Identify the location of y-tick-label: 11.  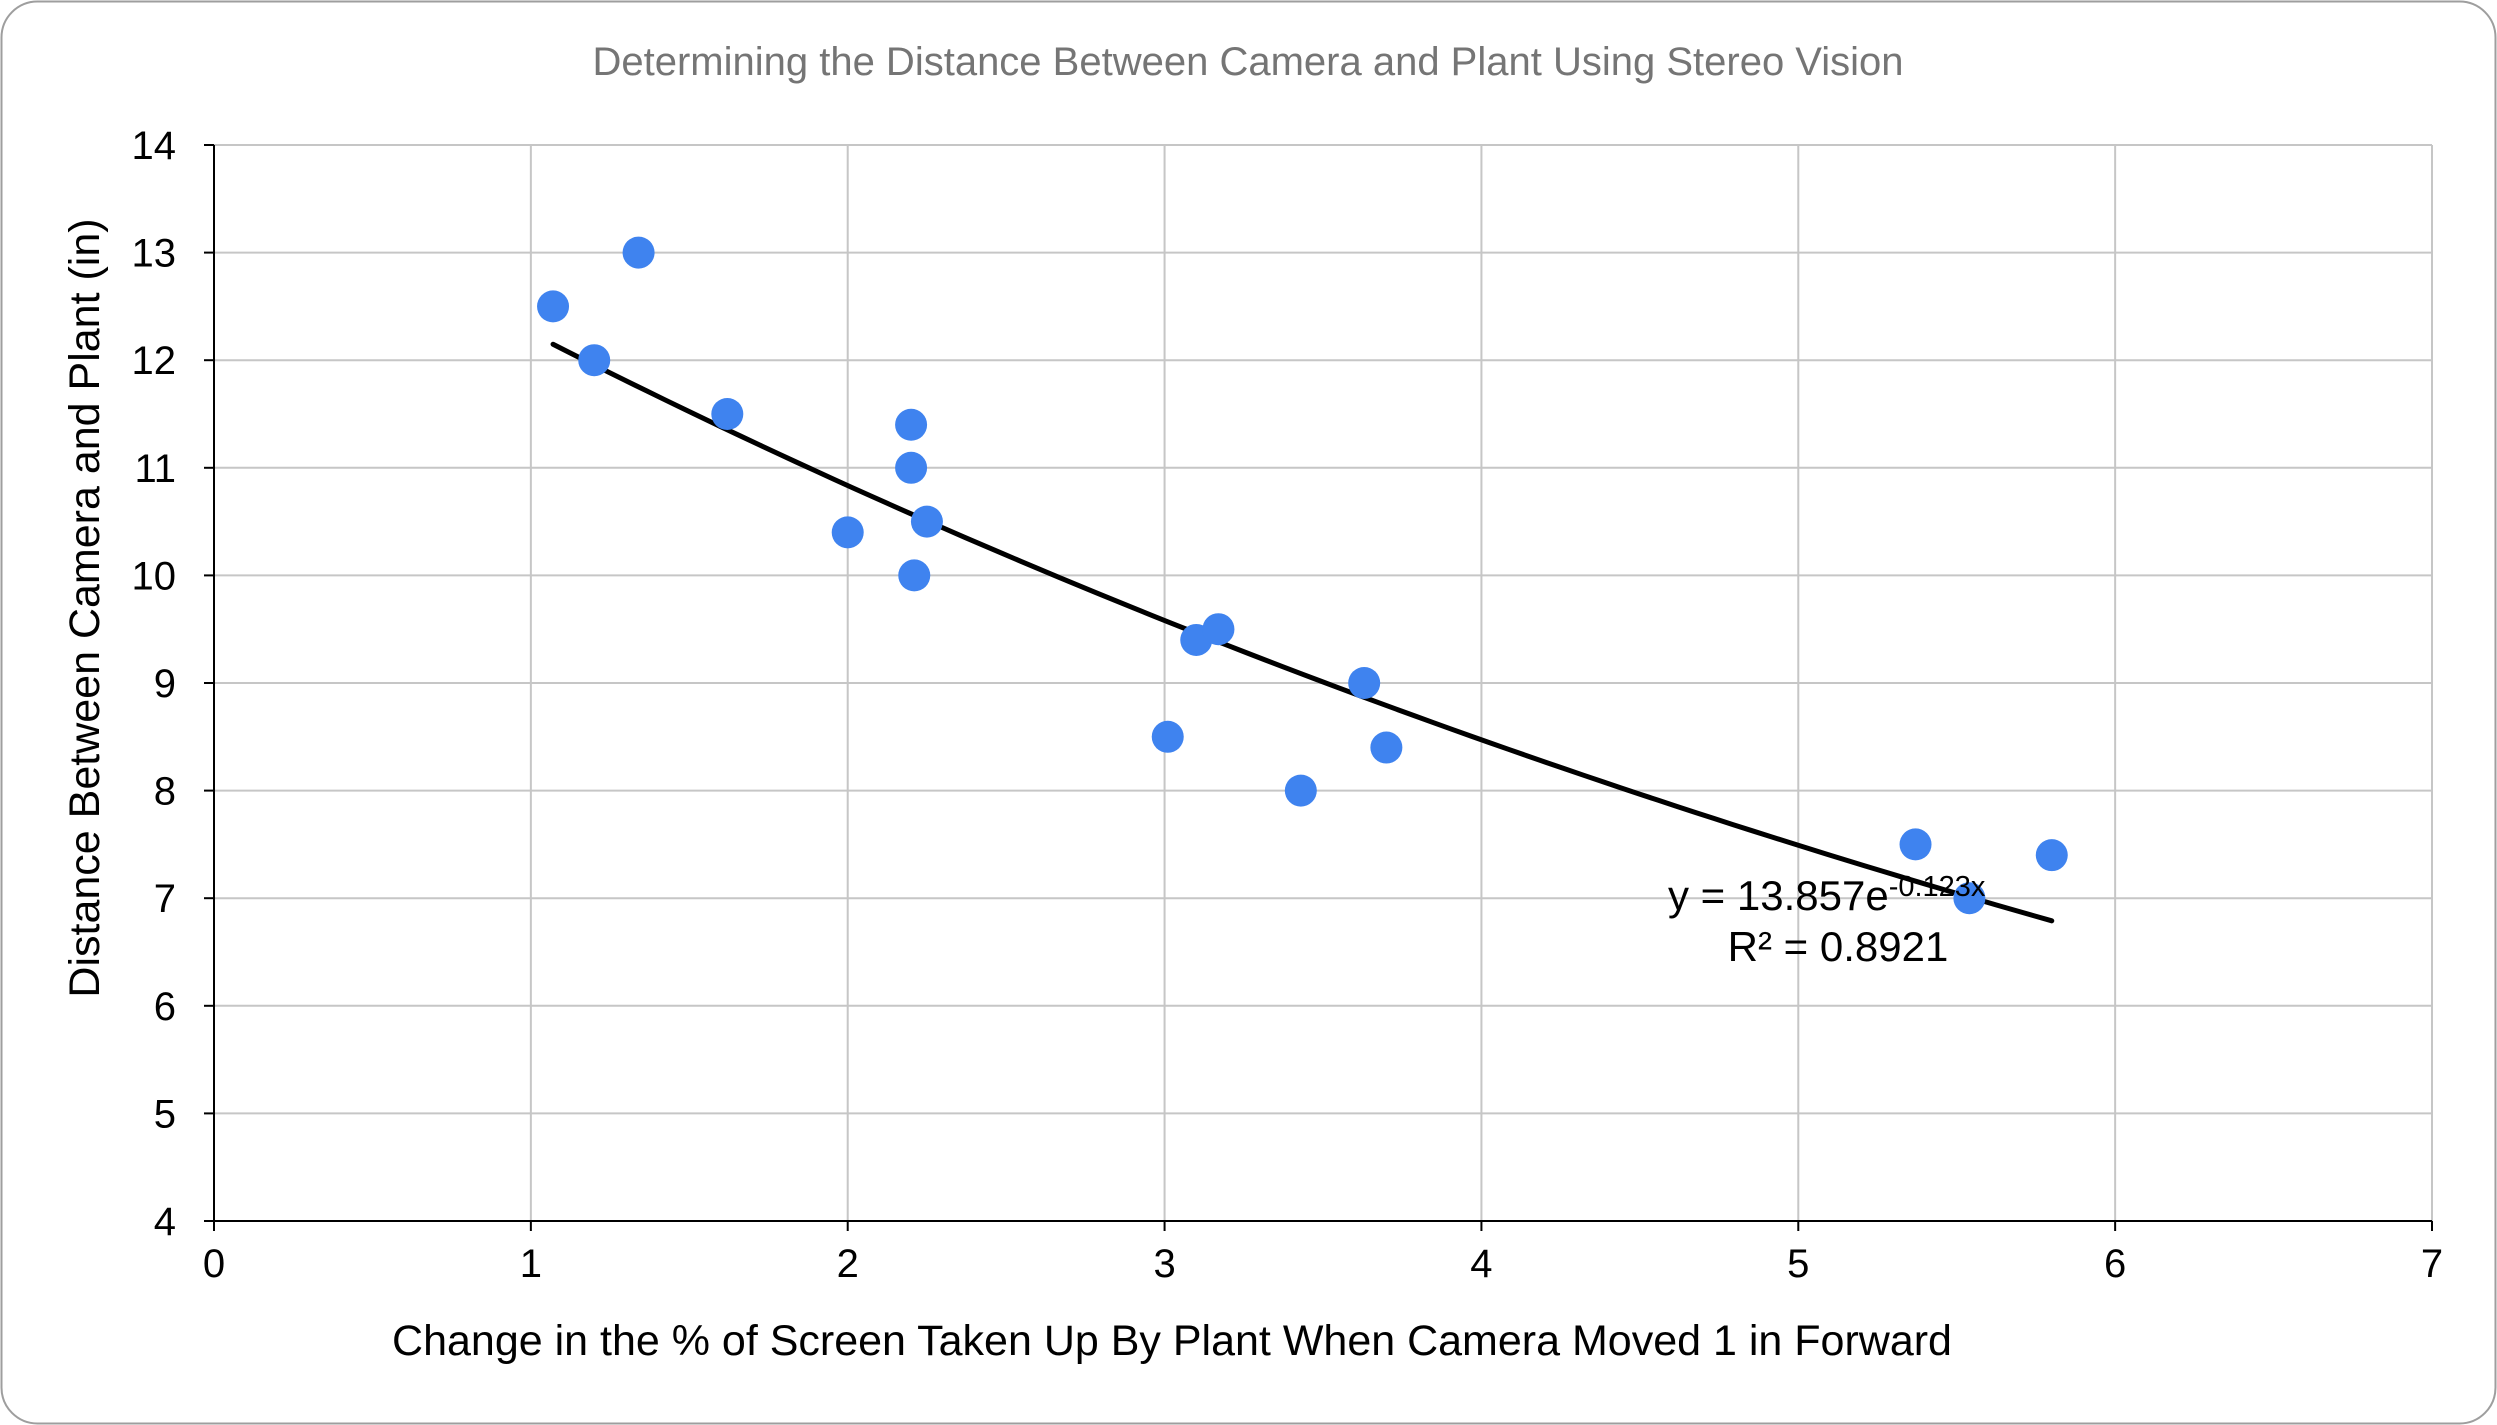
(155, 469).